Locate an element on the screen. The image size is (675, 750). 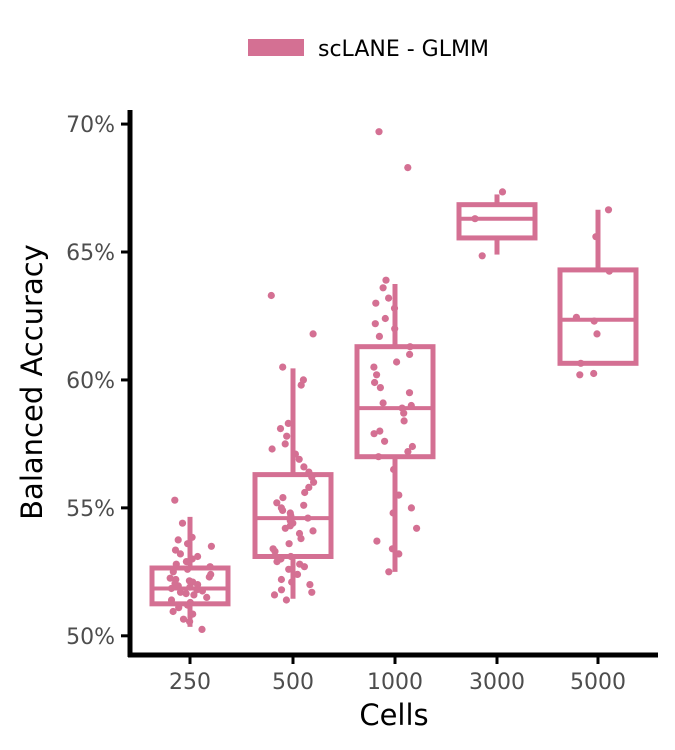
y-tick-label: 60% is located at coordinates (90, 381).